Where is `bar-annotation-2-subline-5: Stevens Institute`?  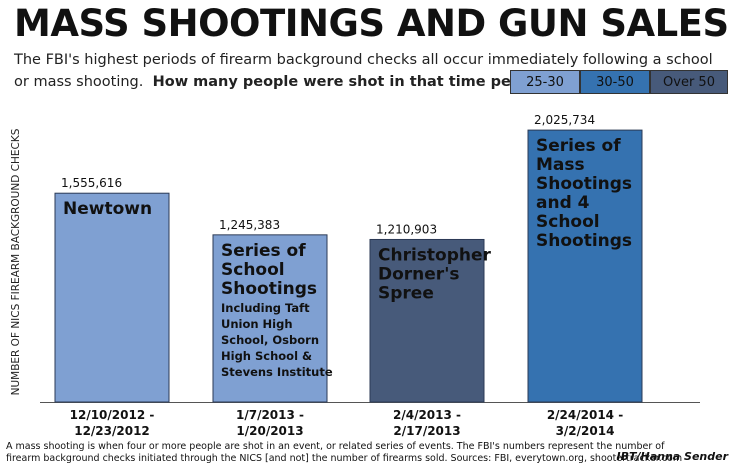
bar-annotation-2-subline-5: Stevens Institute is located at coordinates (277, 372).